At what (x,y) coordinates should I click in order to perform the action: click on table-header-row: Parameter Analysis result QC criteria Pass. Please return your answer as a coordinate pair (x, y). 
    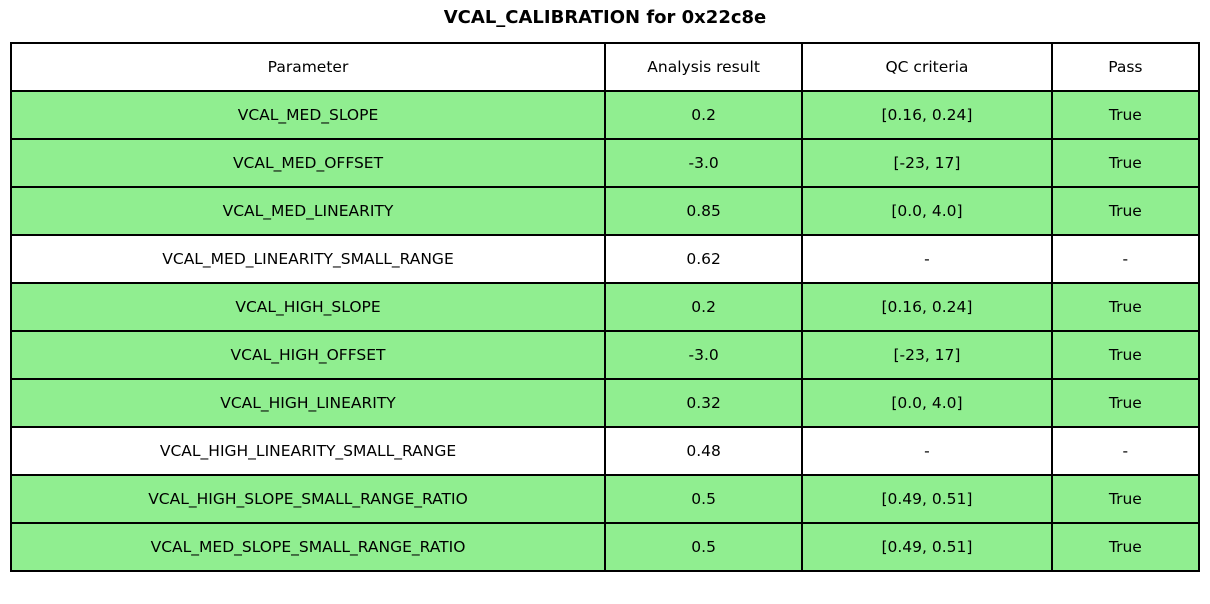
    Looking at the image, I should click on (605, 67).